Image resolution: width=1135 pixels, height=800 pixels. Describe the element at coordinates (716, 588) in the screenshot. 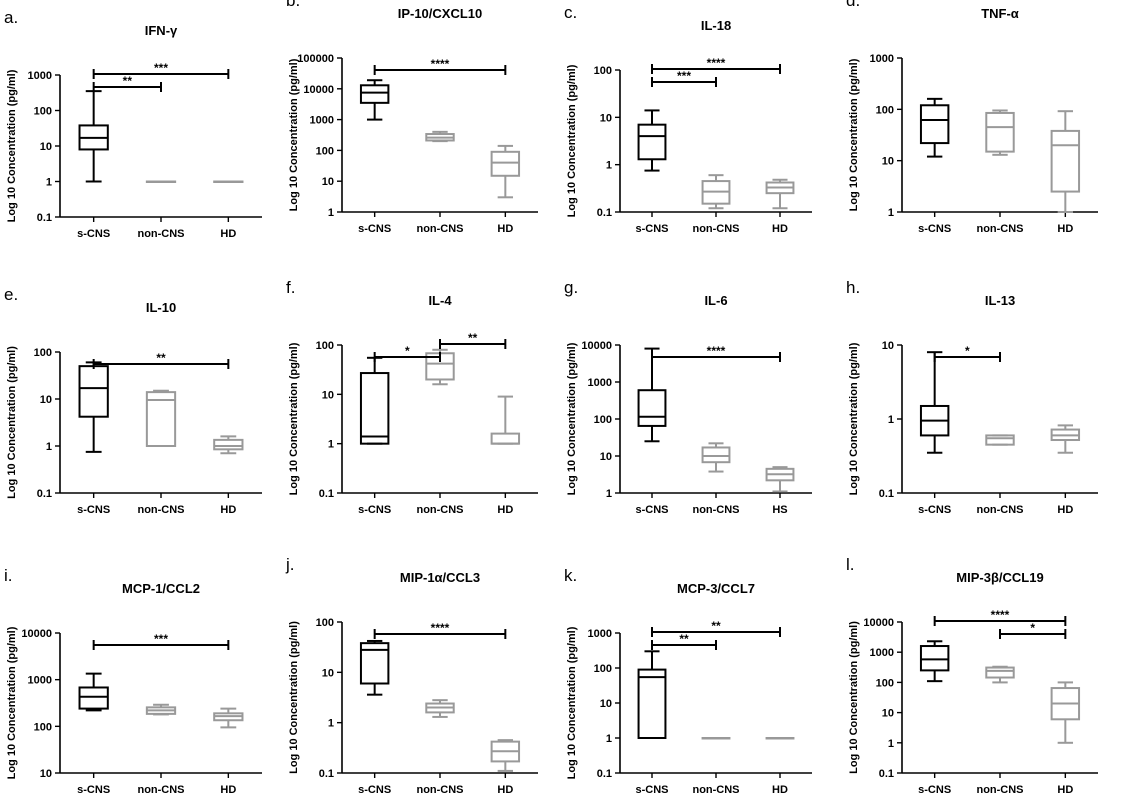

I see `panel-title: MCP-3/CCL7` at that location.